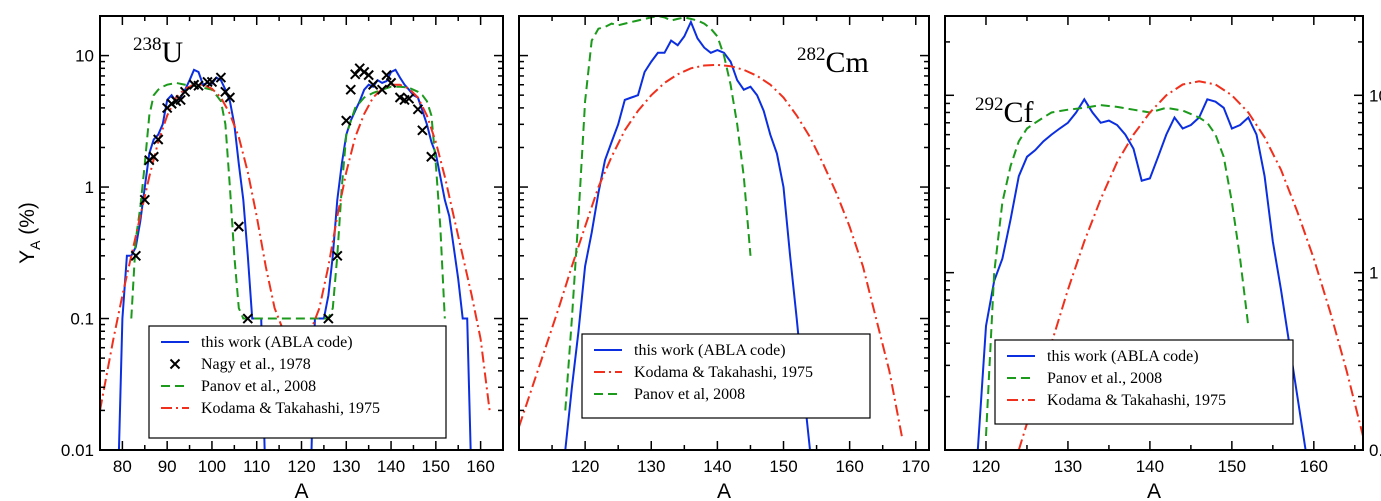 This screenshot has width=1381, height=501. What do you see at coordinates (256, 364) in the screenshot?
I see `legend-label: Nagy et al., 1978` at bounding box center [256, 364].